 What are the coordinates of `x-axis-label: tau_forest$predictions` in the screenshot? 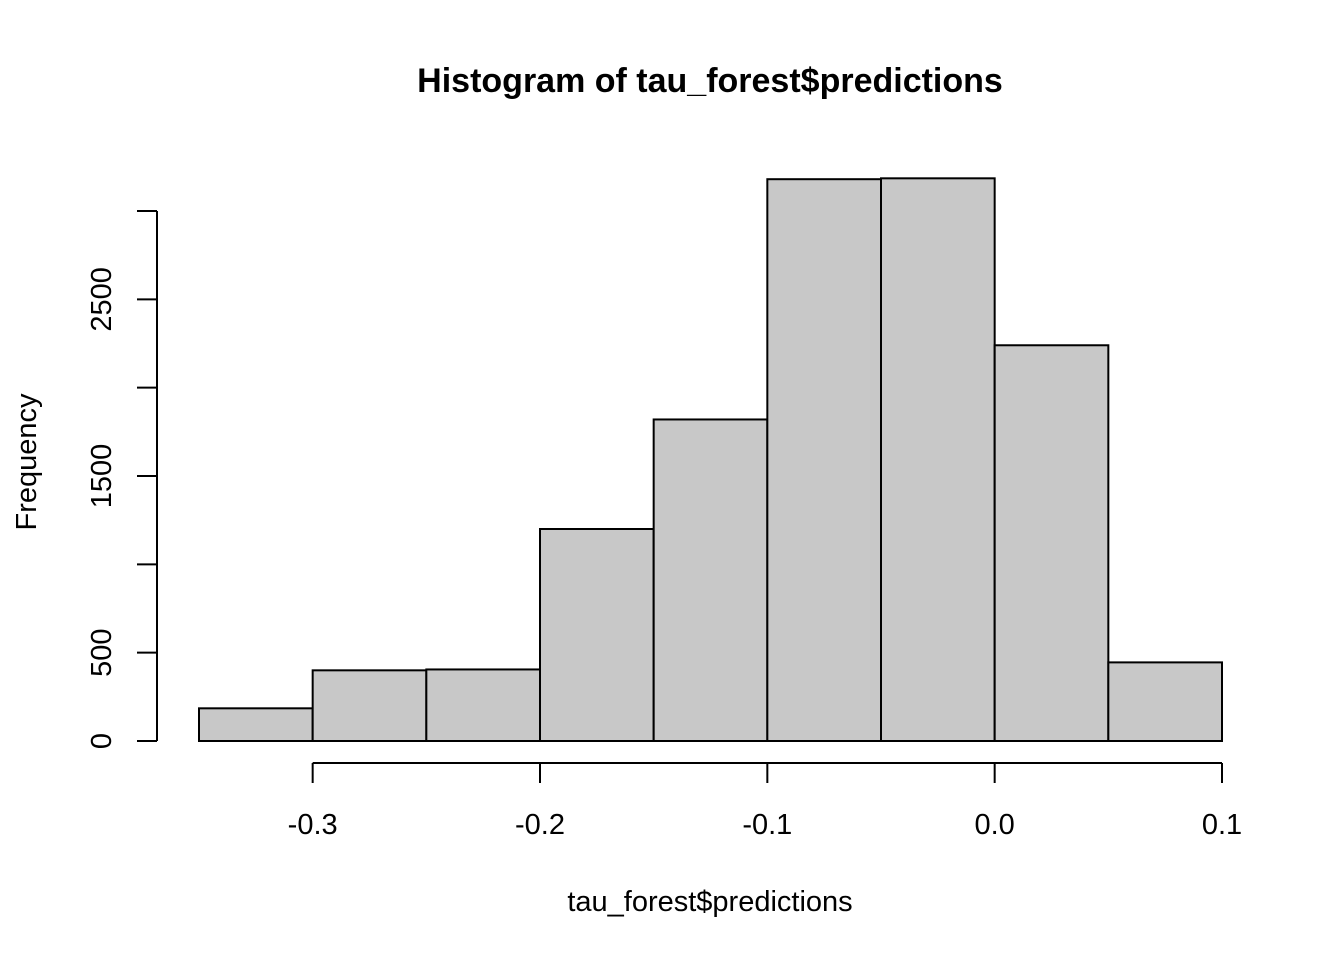 It's located at (709, 902).